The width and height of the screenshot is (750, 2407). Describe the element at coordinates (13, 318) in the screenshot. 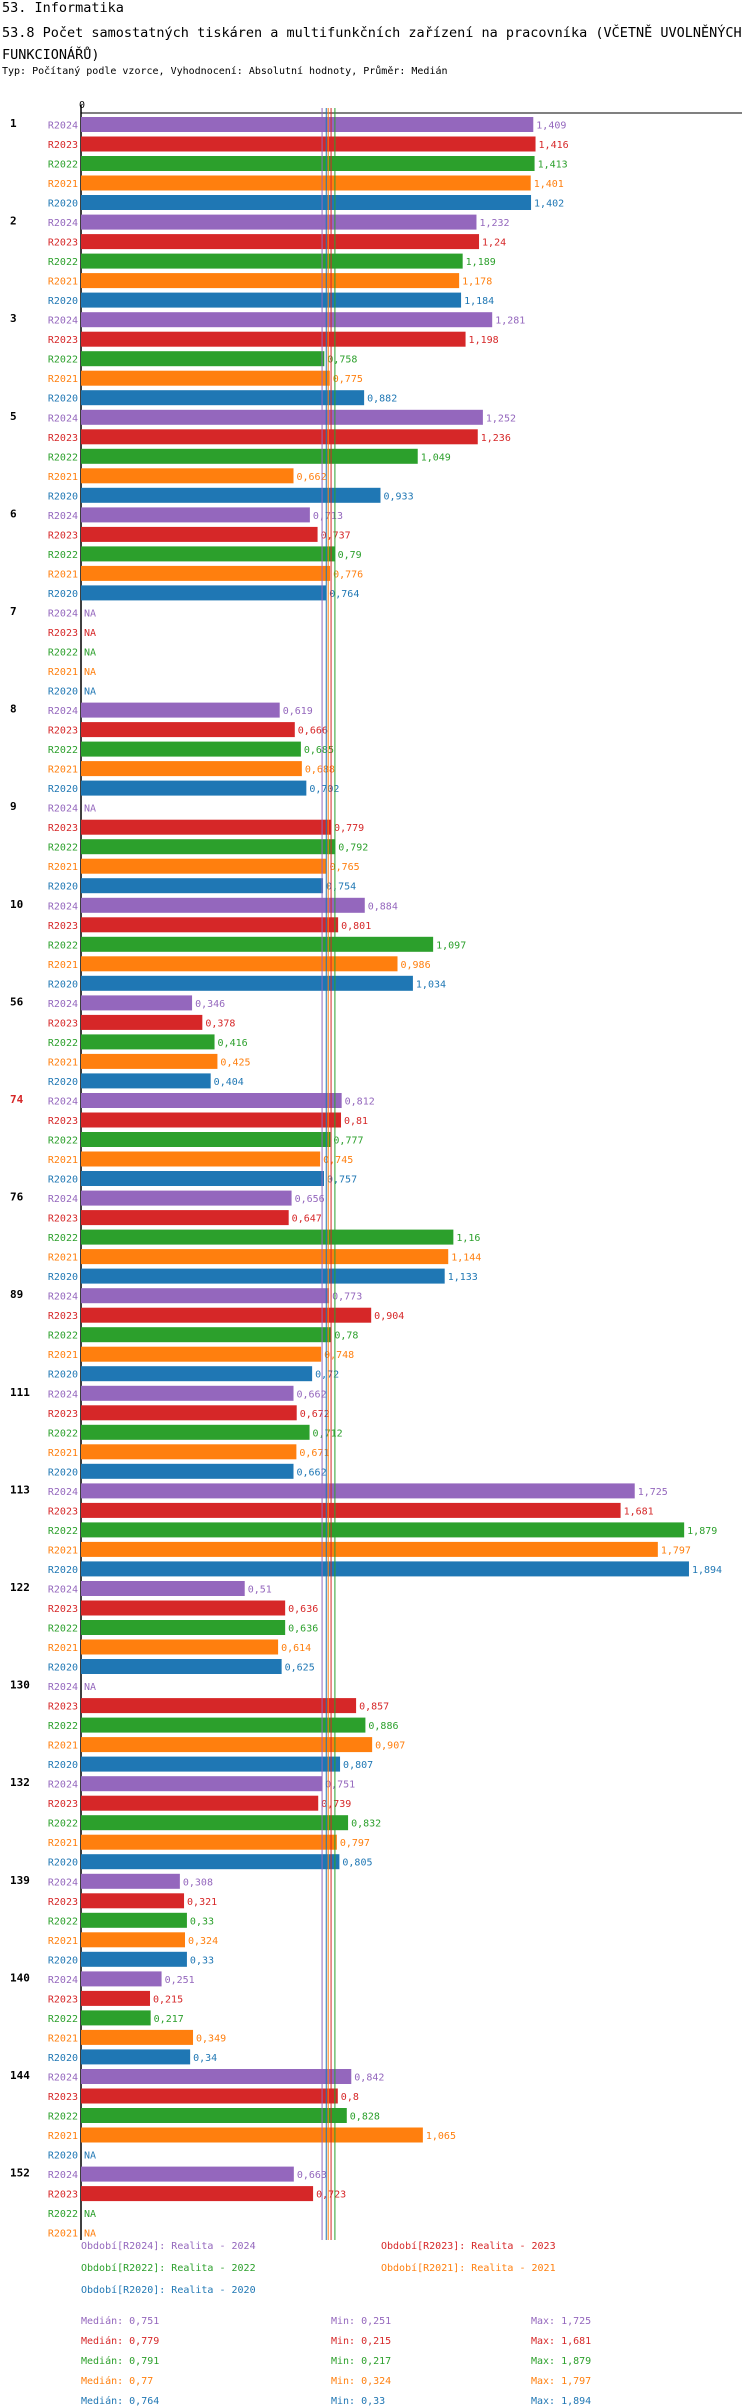

I see `group-label: 3` at that location.